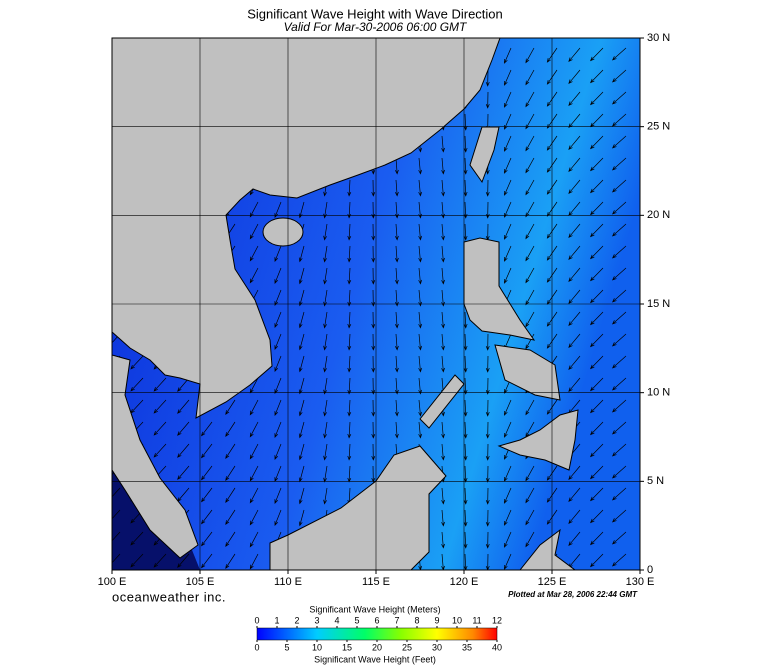 Image resolution: width=775 pixels, height=665 pixels. What do you see at coordinates (283, 232) in the screenshot?
I see `land-hainan` at bounding box center [283, 232].